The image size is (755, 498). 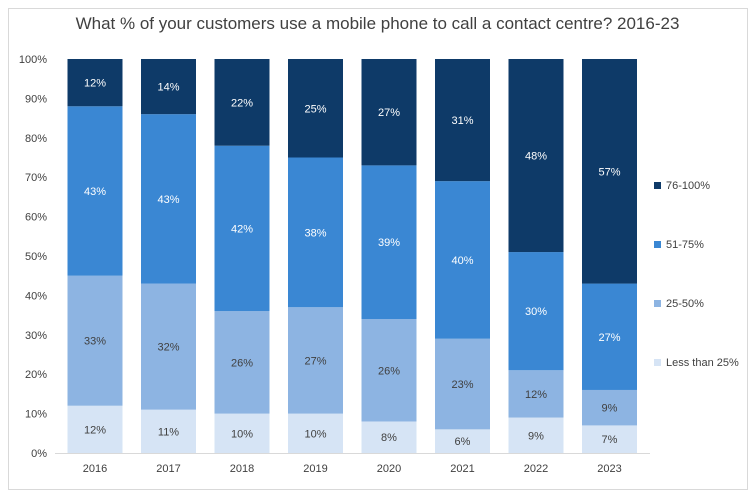 What do you see at coordinates (536, 469) in the screenshot?
I see `x-tick-label: 2022` at bounding box center [536, 469].